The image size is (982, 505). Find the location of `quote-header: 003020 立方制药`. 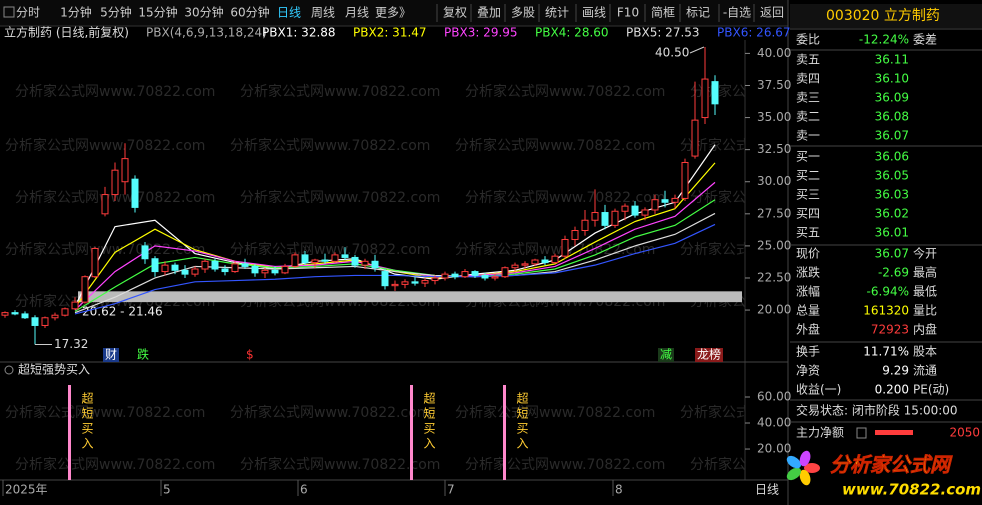

quote-header: 003020 立方制药 is located at coordinates (883, 16).